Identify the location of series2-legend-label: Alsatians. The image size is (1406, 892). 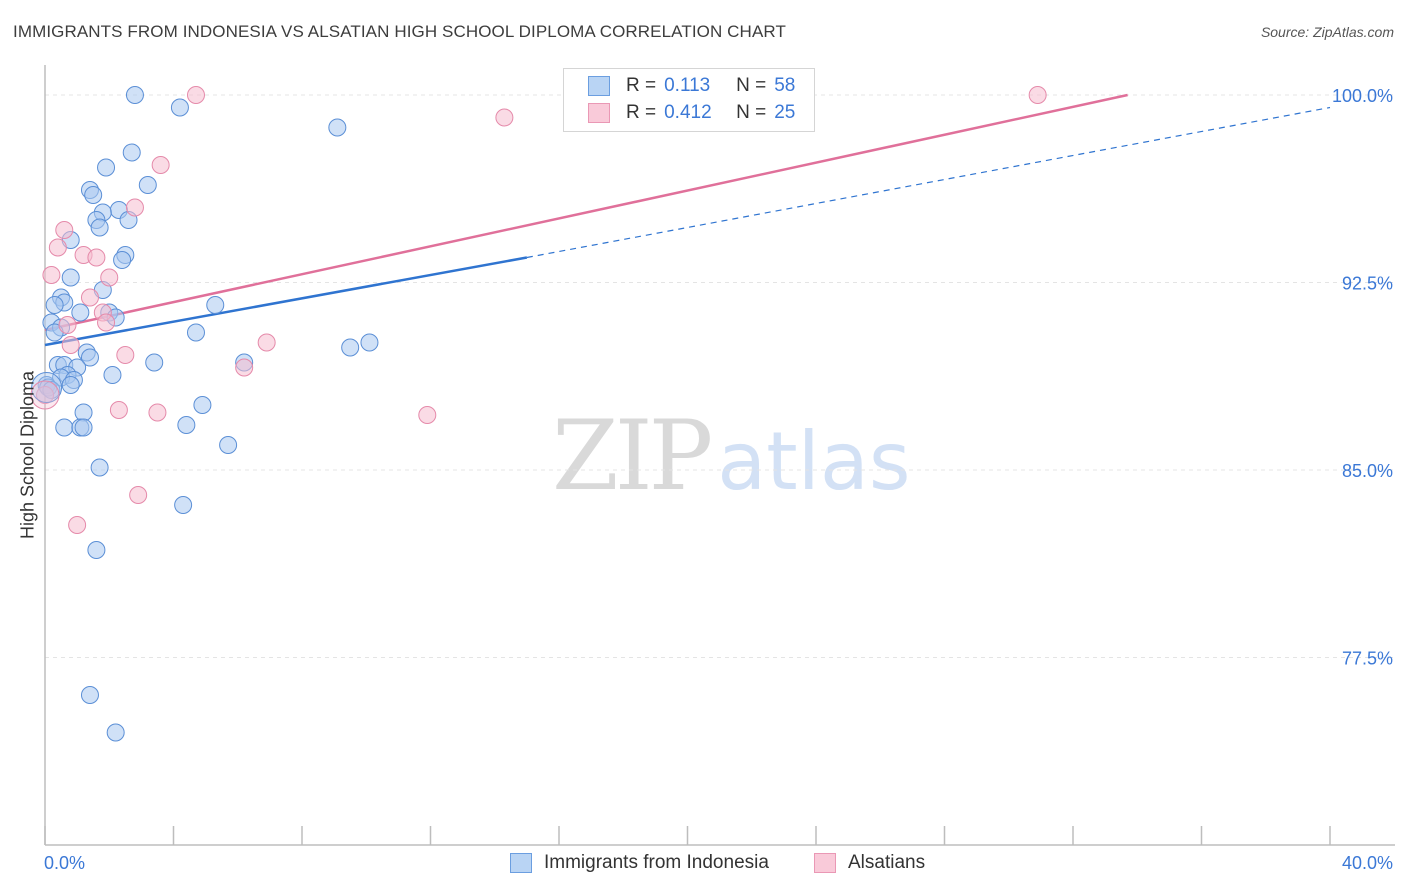
(887, 862).